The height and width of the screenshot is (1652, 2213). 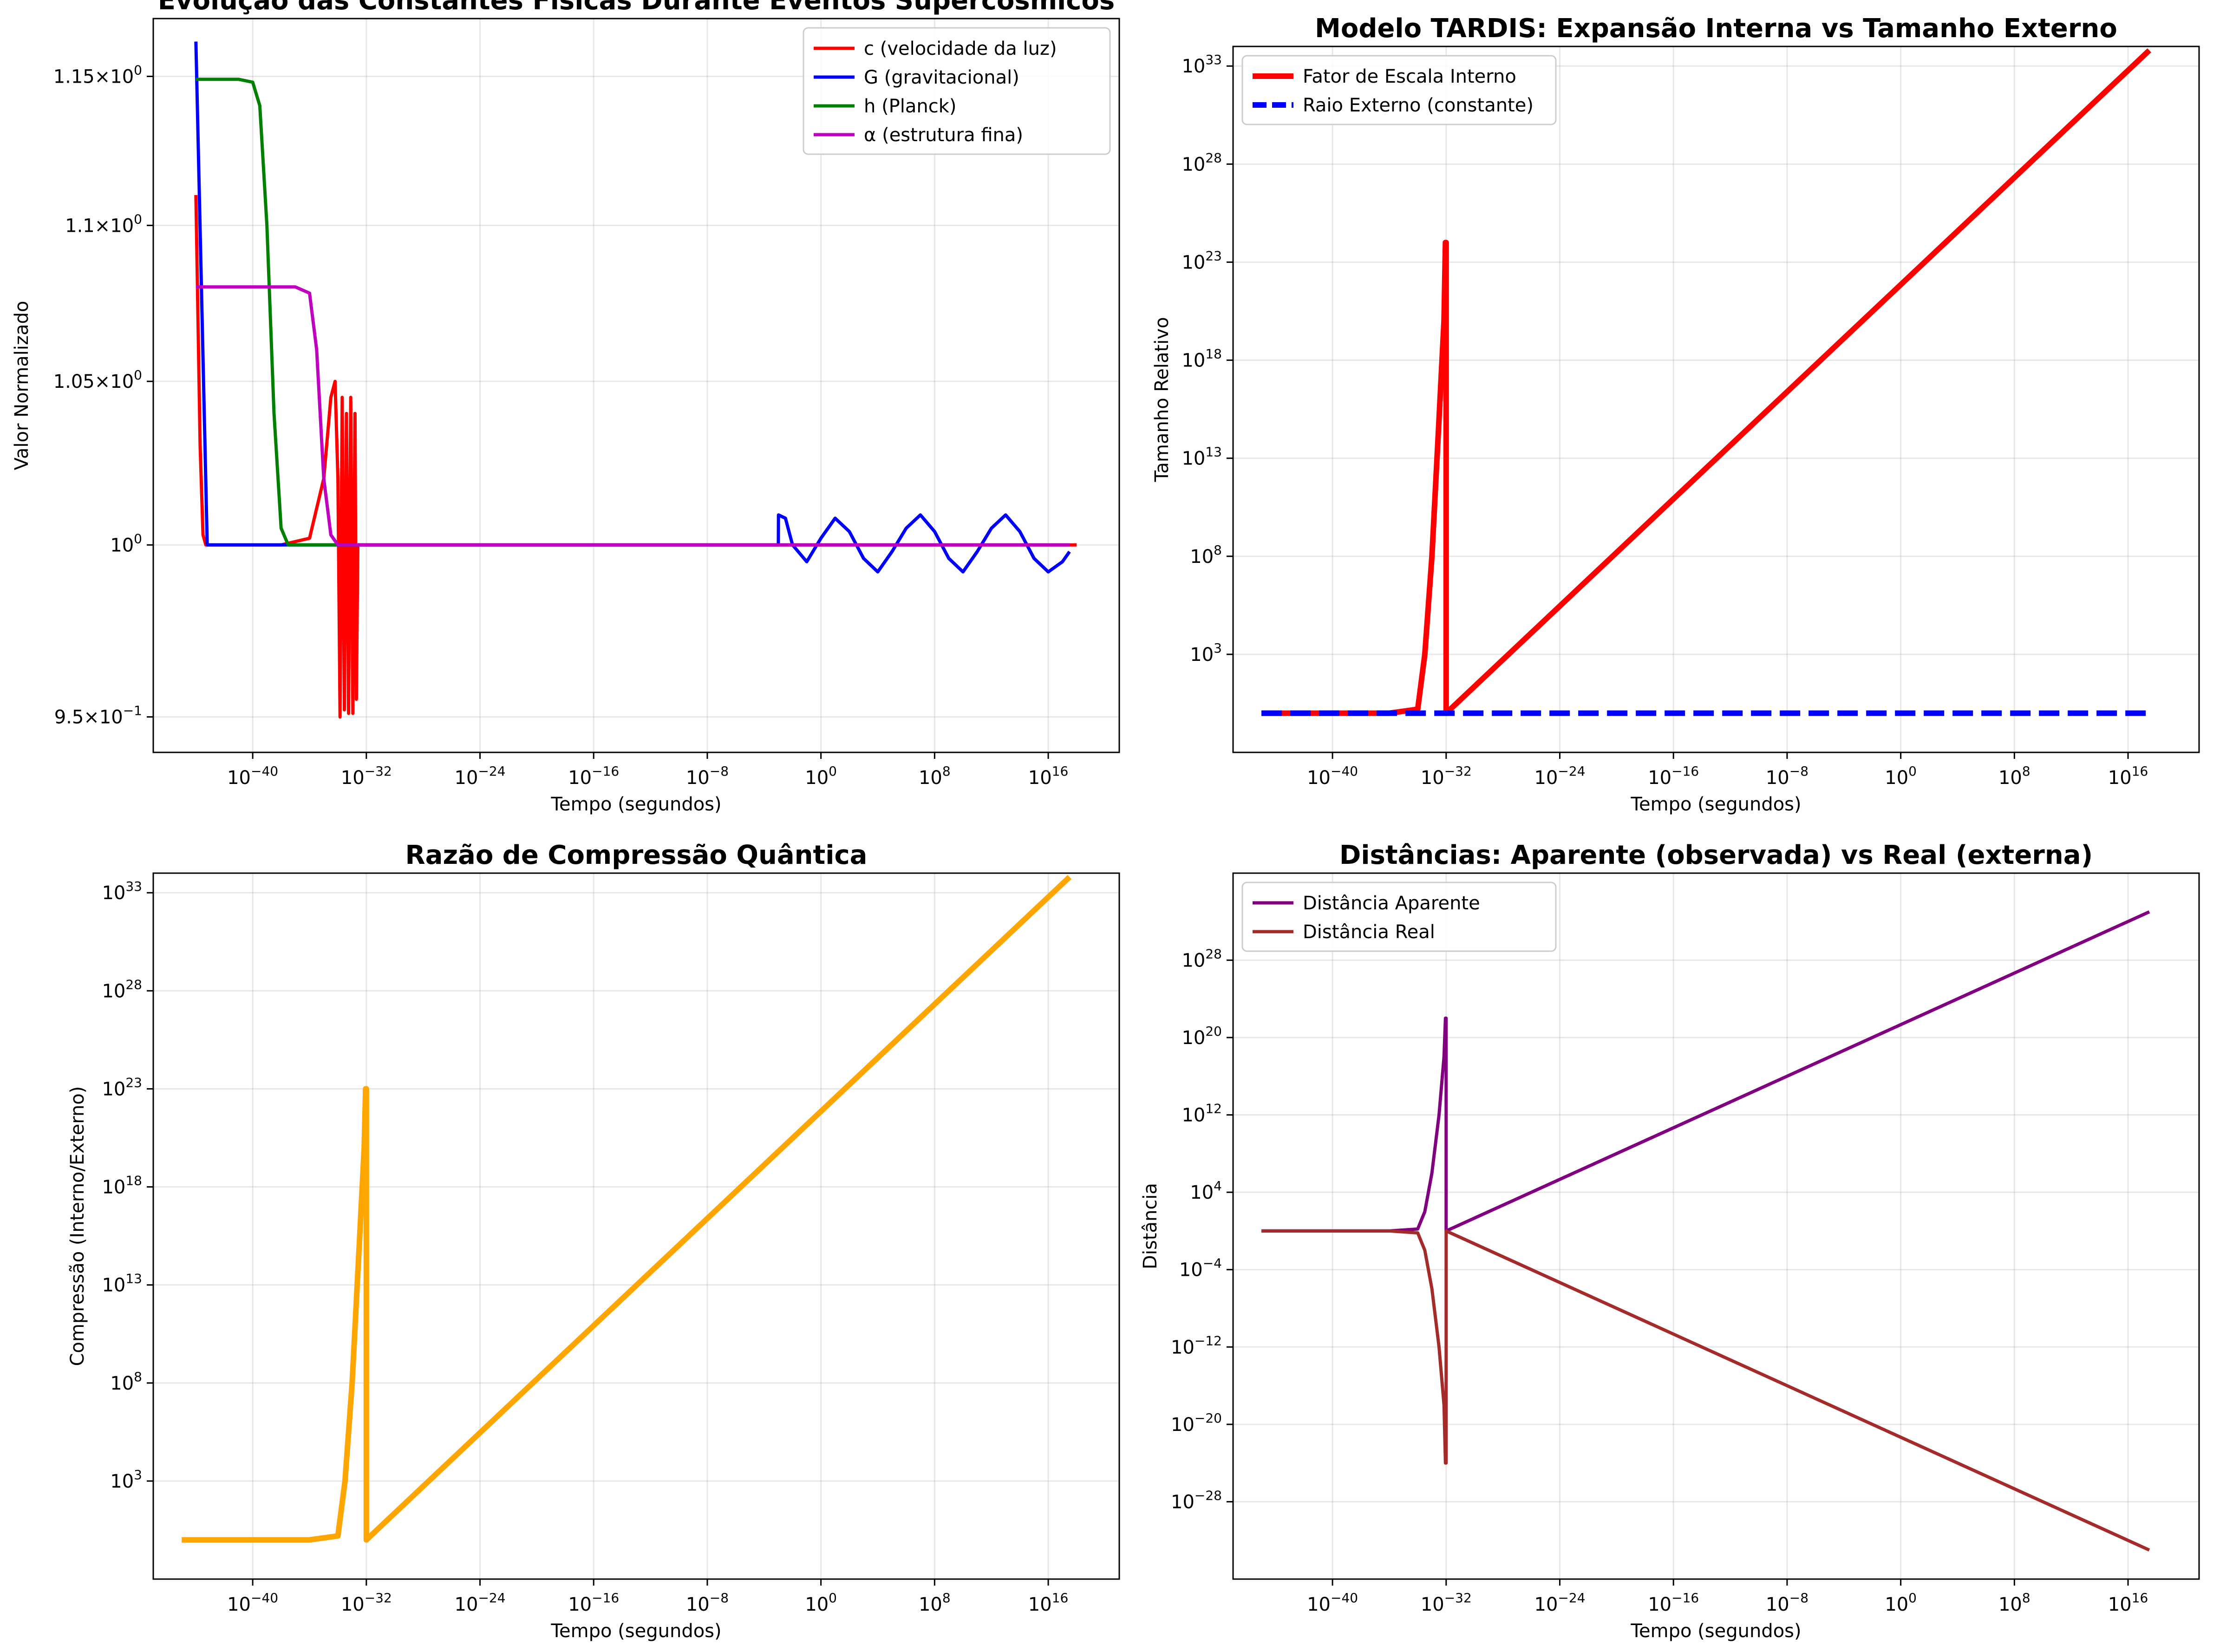 What do you see at coordinates (1391, 903) in the screenshot?
I see `legend-label: Distância Aparente` at bounding box center [1391, 903].